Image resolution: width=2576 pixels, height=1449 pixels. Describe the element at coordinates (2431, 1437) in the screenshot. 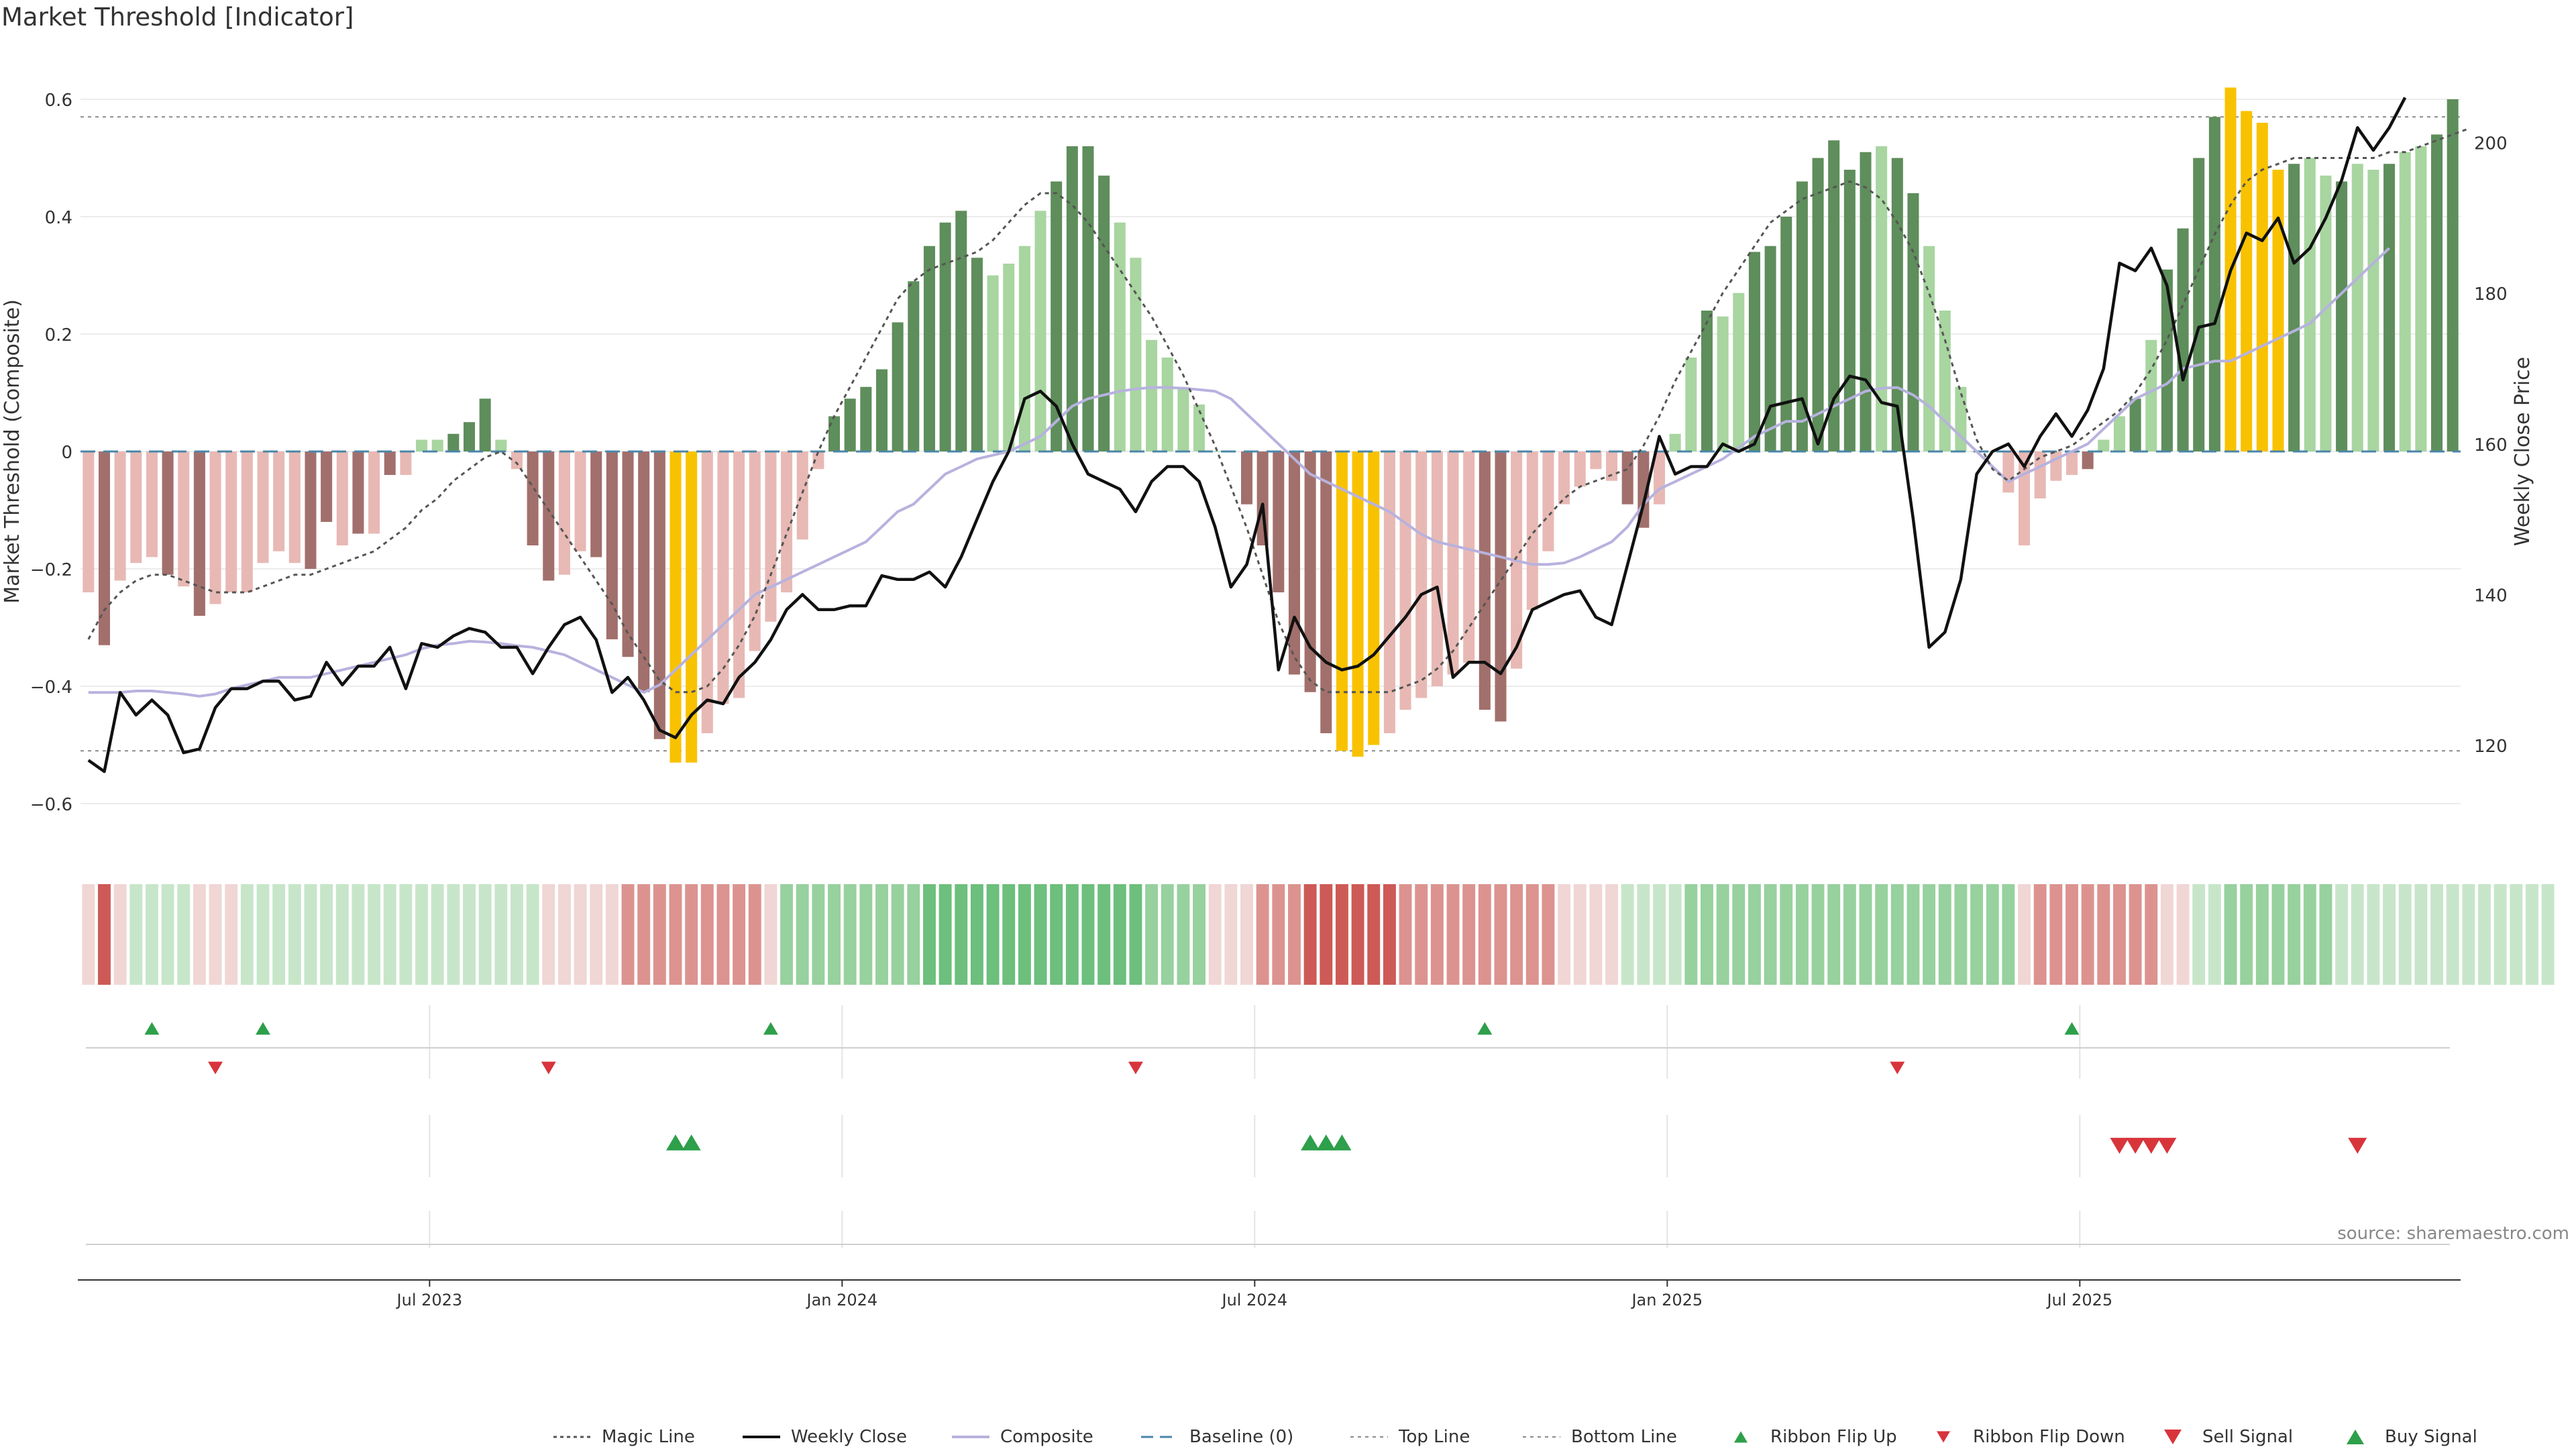

I see `legend-label: Buy Signal` at that location.